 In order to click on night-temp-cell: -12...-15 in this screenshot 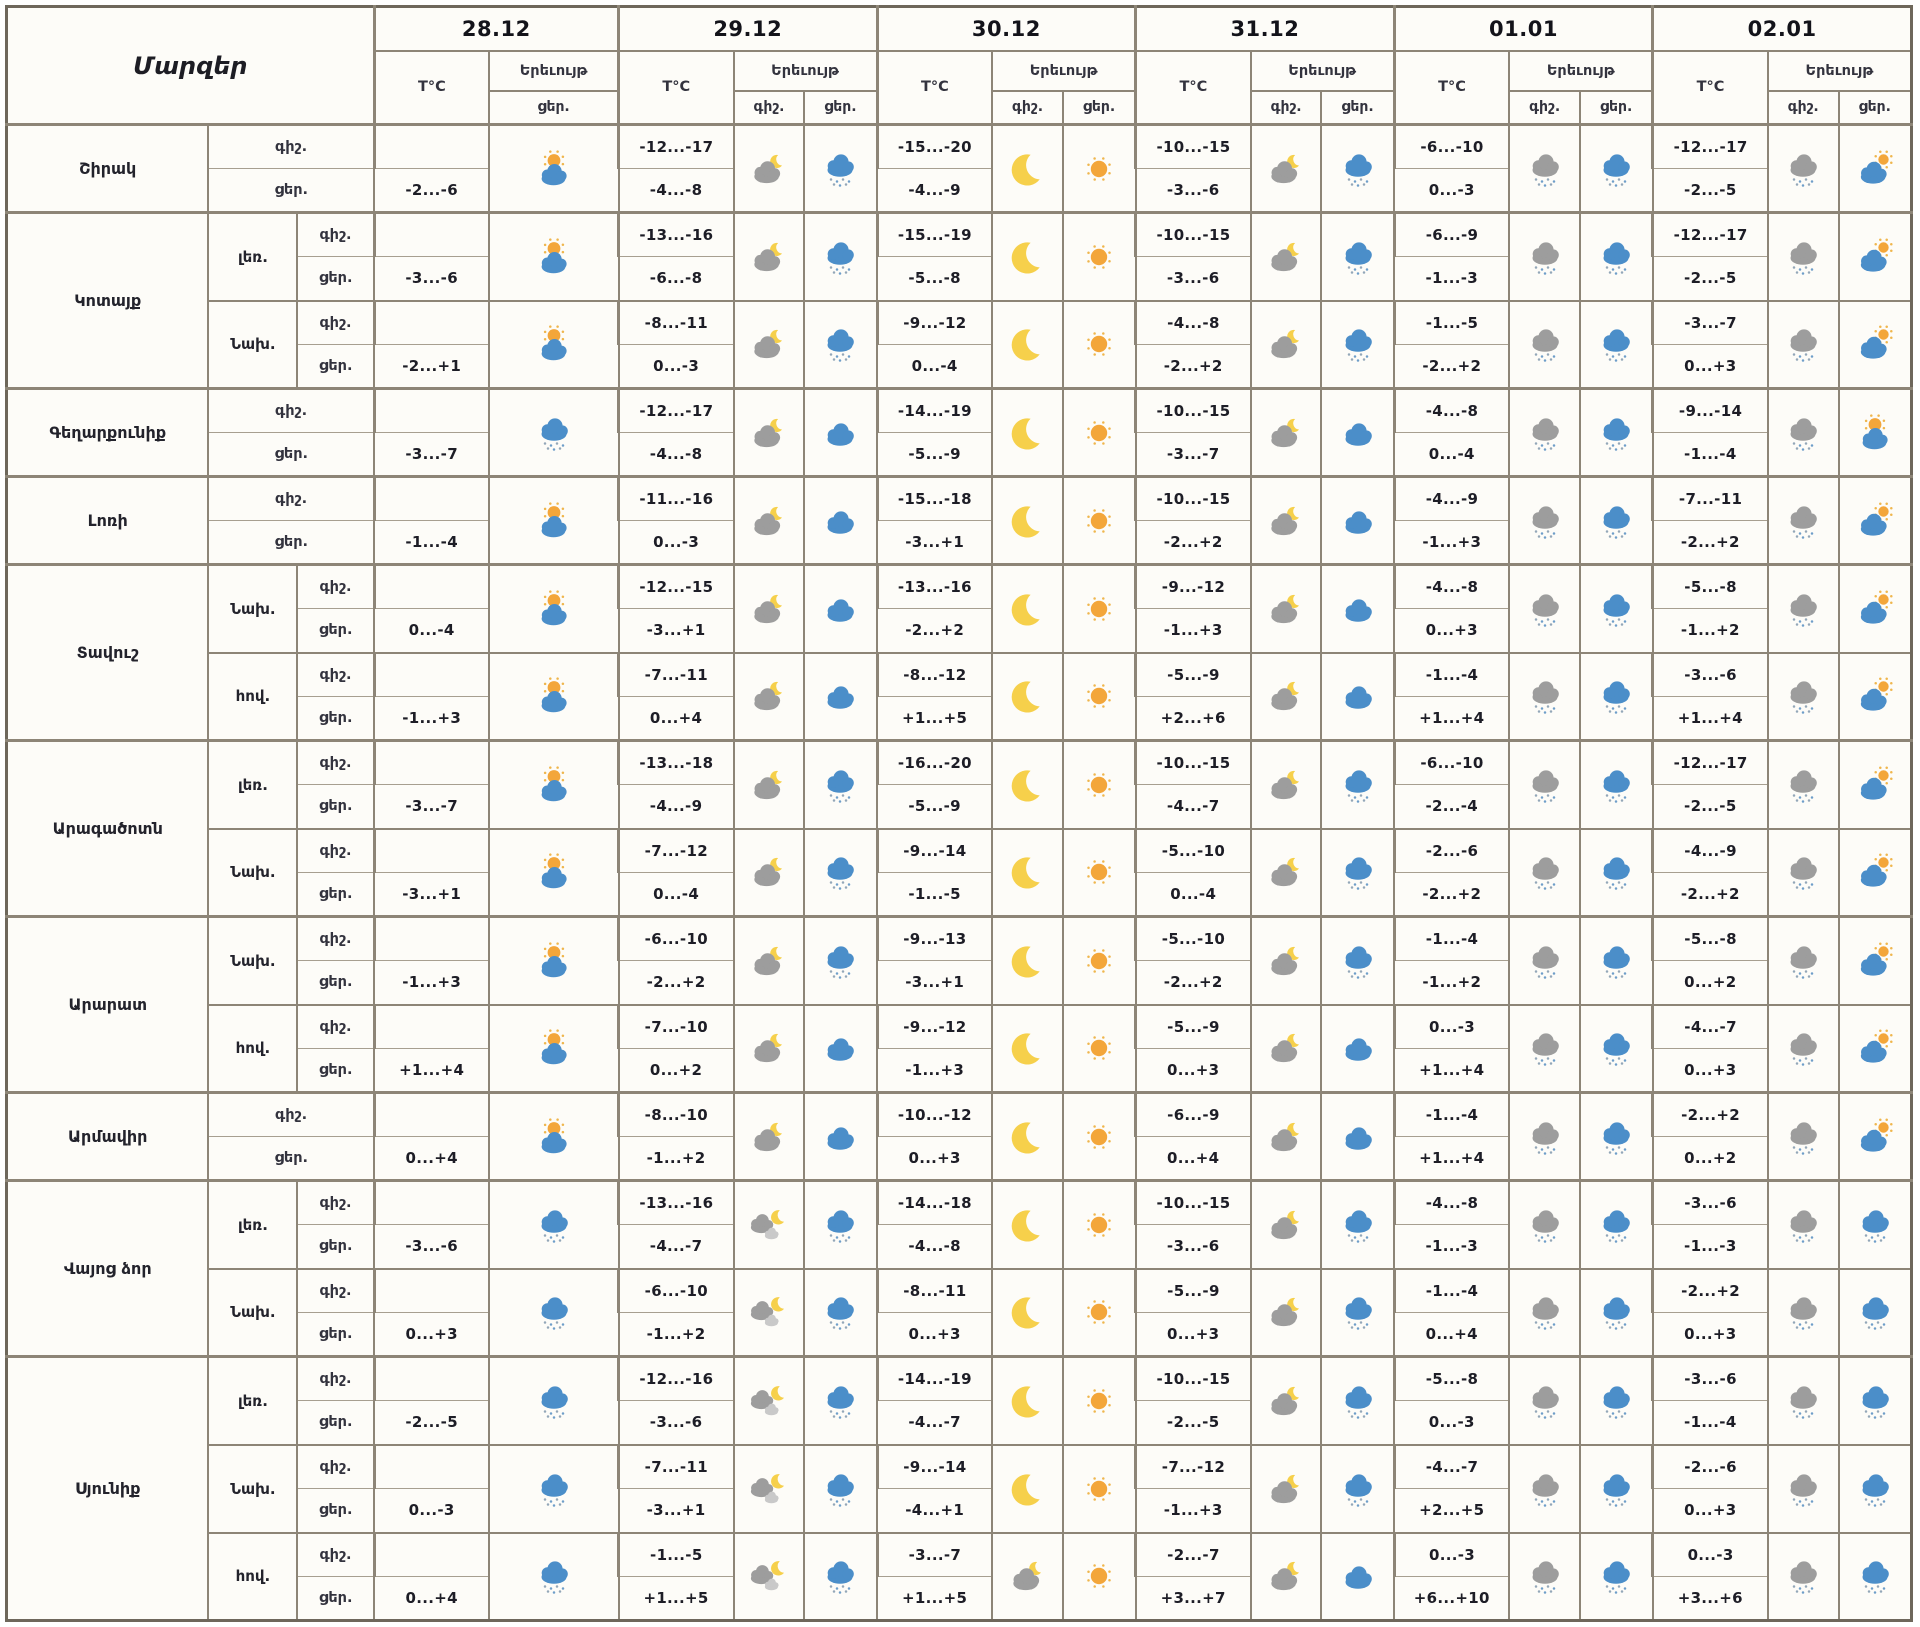, I will do `click(675, 586)`.